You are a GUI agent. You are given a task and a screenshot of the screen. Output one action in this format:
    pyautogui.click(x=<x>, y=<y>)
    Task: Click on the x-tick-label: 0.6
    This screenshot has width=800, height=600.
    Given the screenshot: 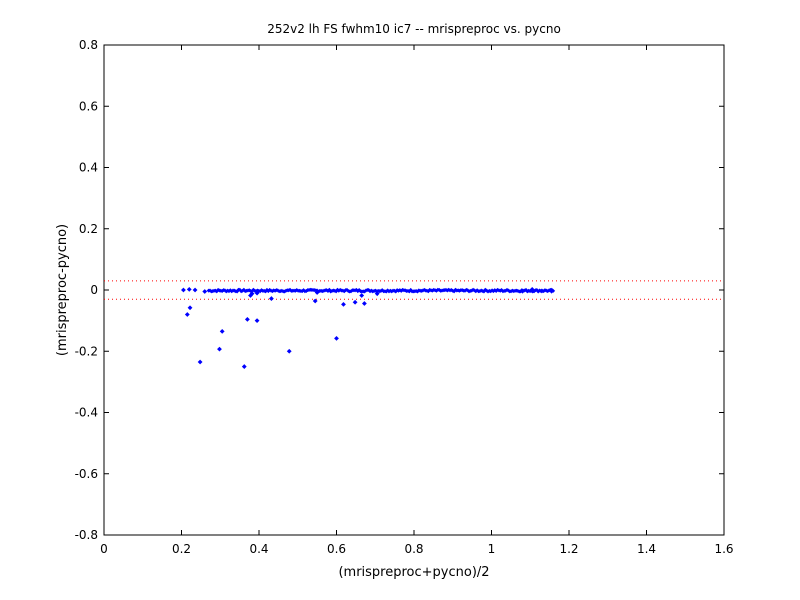 What is the action you would take?
    pyautogui.click(x=336, y=549)
    